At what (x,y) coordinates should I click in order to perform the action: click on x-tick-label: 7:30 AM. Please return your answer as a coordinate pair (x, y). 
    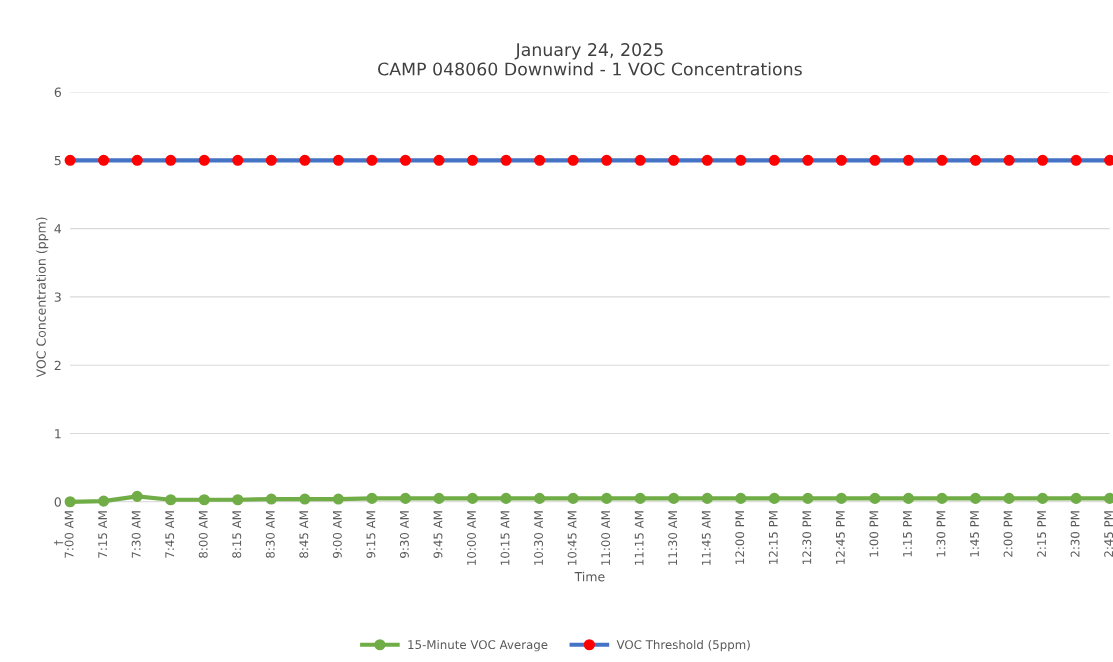
    Looking at the image, I should click on (136, 534).